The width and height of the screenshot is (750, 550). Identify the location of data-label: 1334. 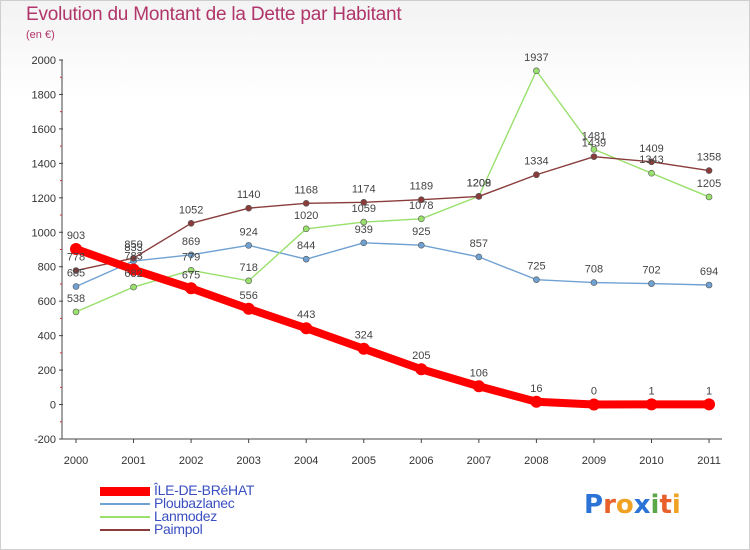
(536, 162).